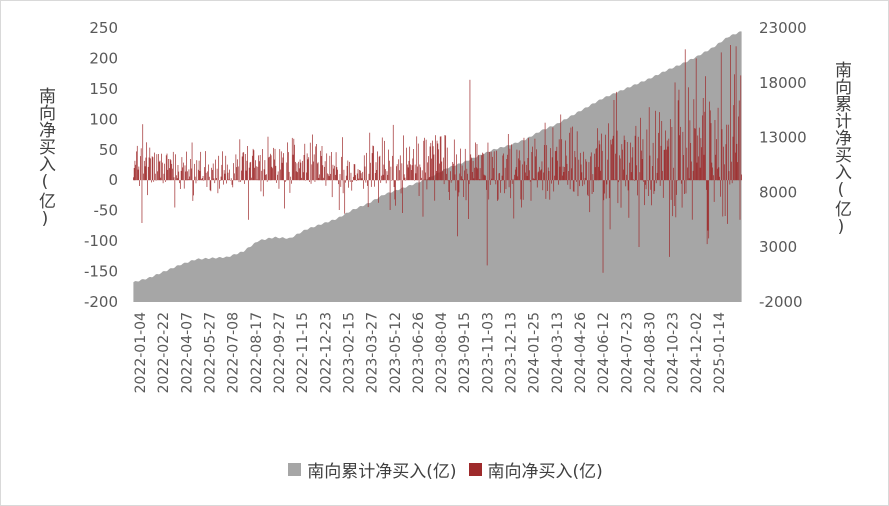  I want to click on right-tick-label: 18000, so click(783, 83).